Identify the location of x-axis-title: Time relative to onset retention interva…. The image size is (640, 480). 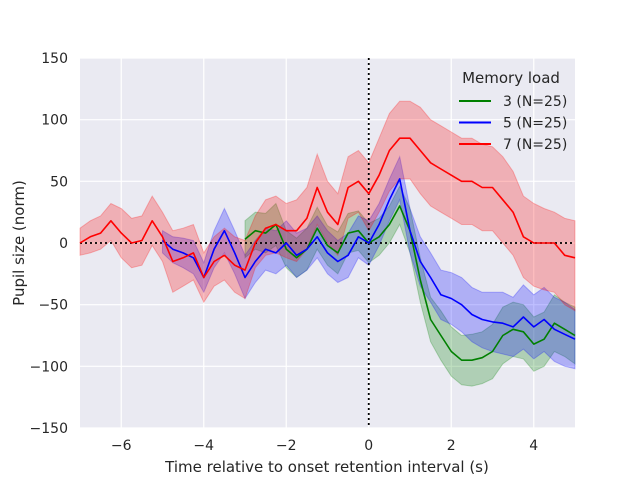
(326, 467).